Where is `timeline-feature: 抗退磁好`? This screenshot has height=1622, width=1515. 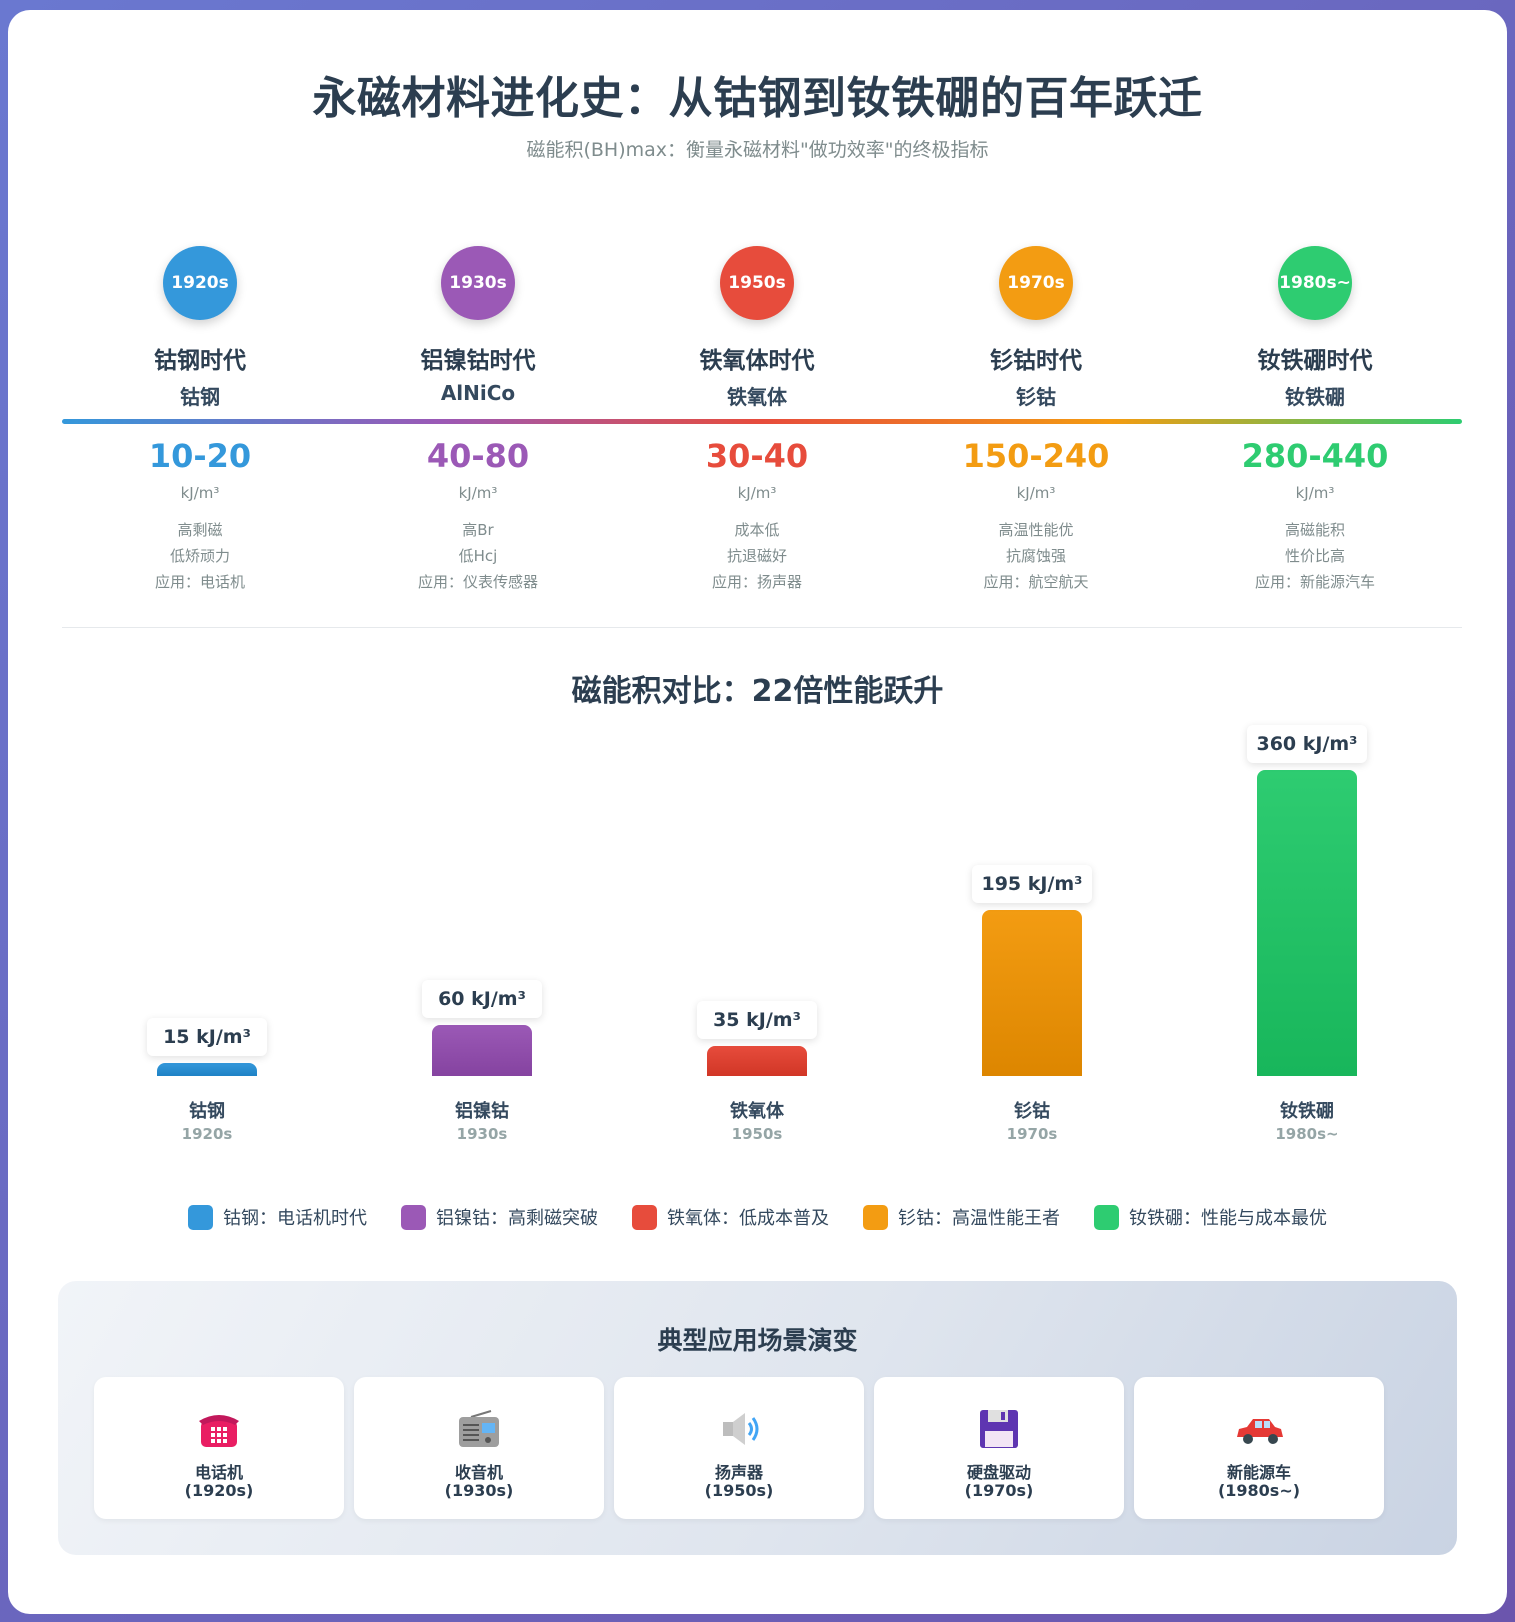 timeline-feature: 抗退磁好 is located at coordinates (756, 556).